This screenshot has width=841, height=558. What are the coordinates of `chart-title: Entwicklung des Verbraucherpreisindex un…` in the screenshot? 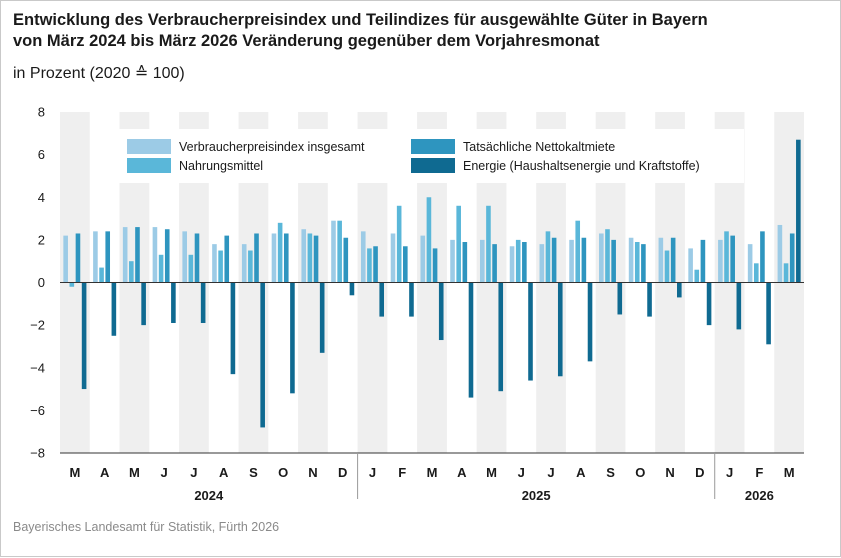 It's located at (418, 31).